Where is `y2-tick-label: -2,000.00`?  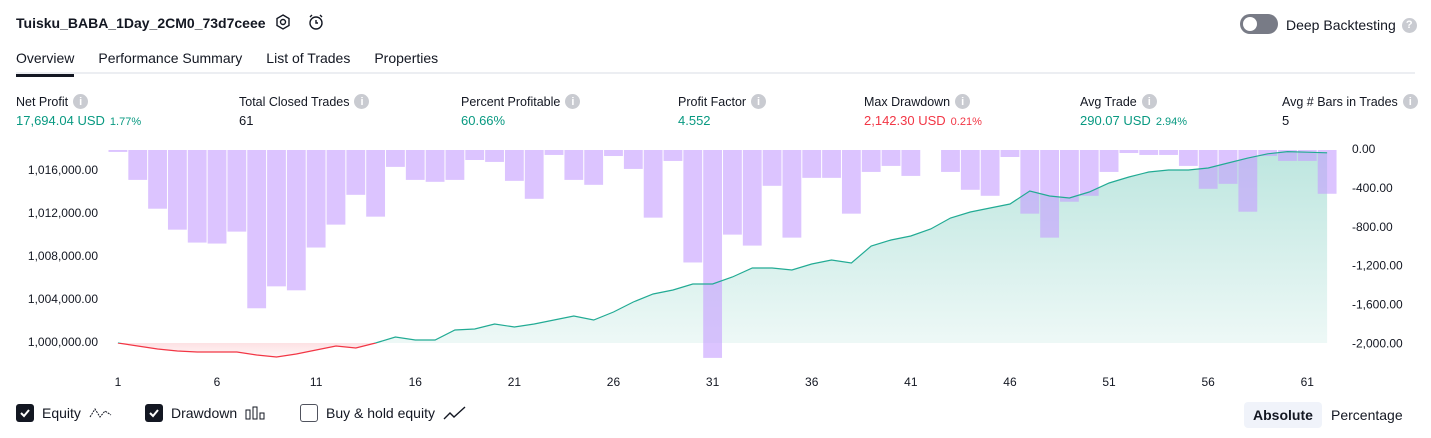
y2-tick-label: -2,000.00 is located at coordinates (1377, 343).